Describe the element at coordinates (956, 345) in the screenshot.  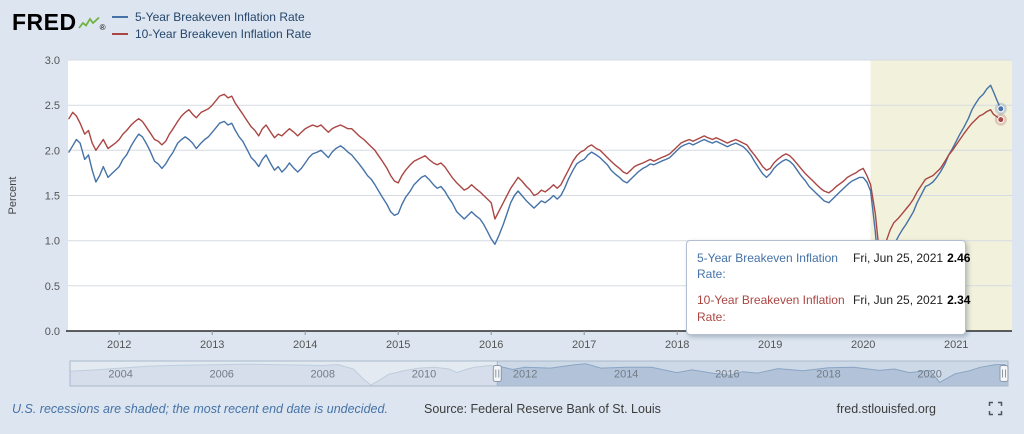
I see `x-axis-label: 2021` at that location.